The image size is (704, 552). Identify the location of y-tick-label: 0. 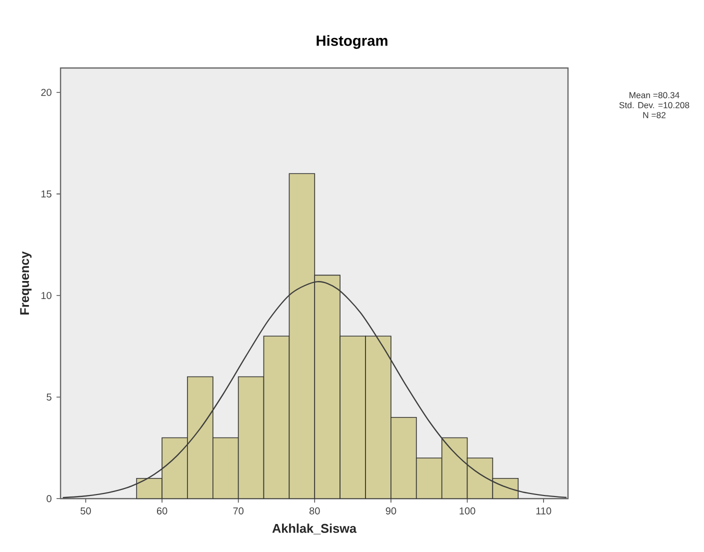
(49, 498).